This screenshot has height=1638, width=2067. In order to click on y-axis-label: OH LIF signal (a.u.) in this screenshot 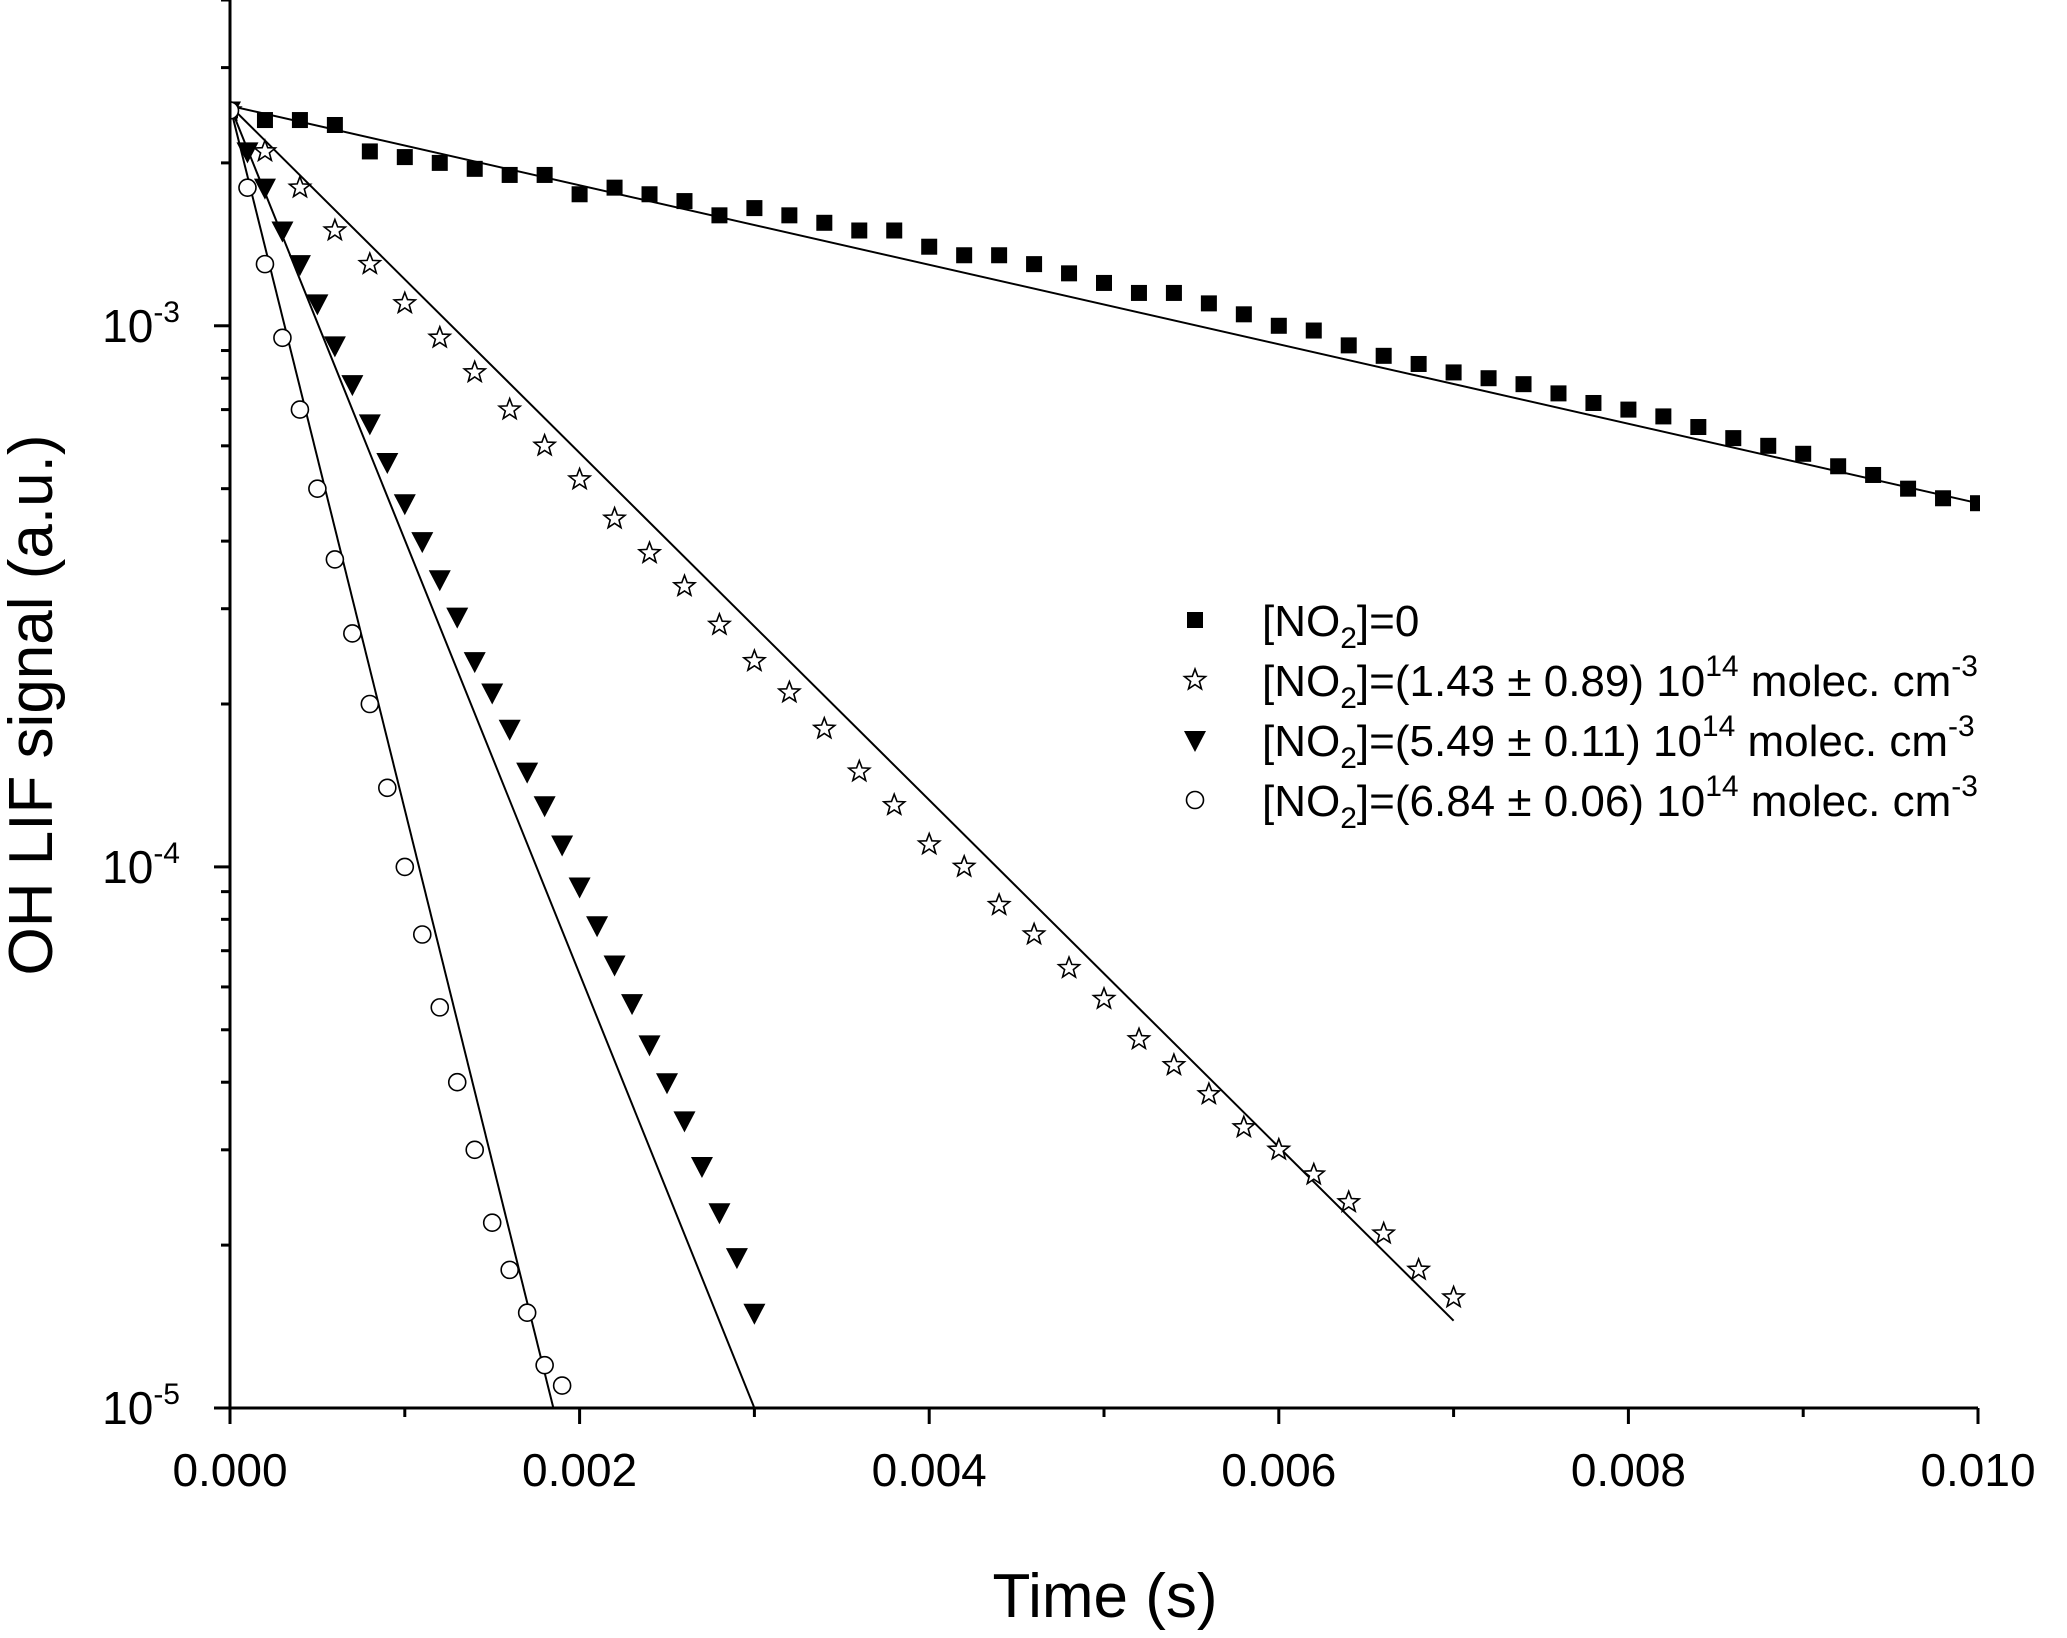, I will do `click(33, 705)`.